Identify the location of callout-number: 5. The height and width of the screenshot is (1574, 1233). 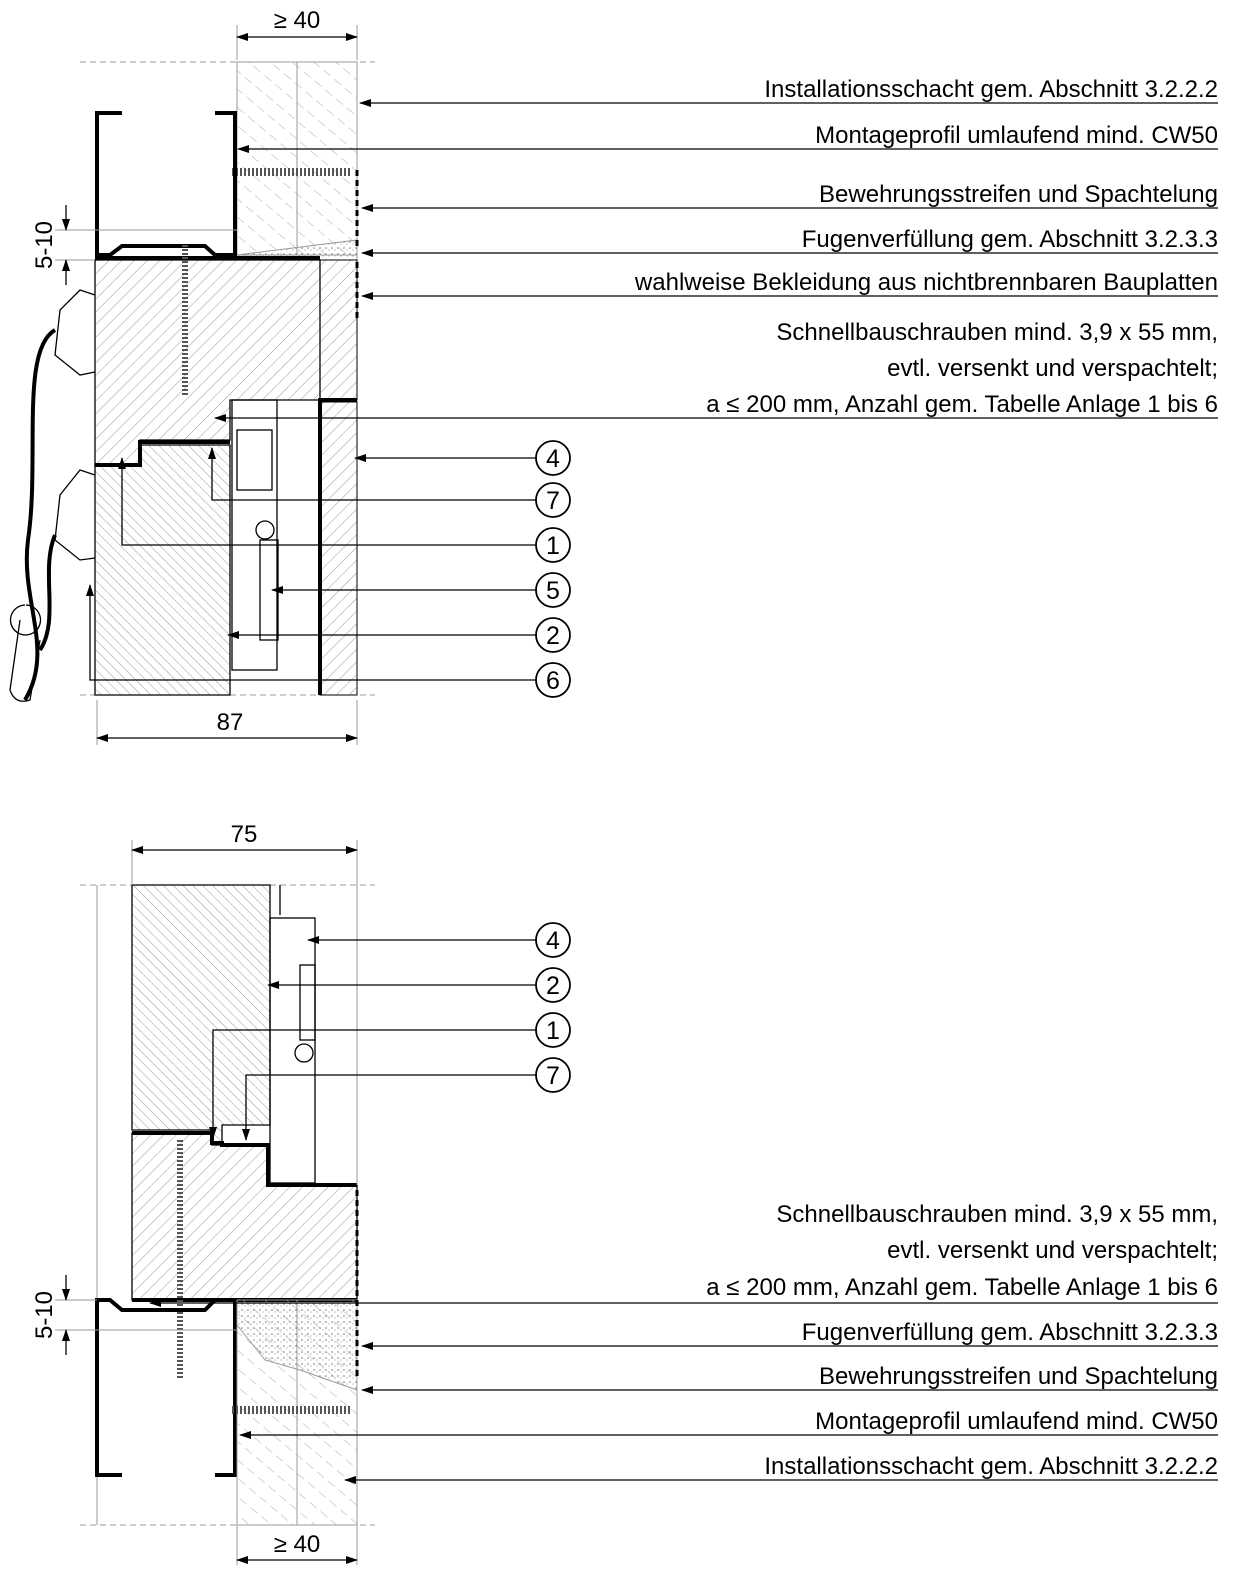
(553, 591).